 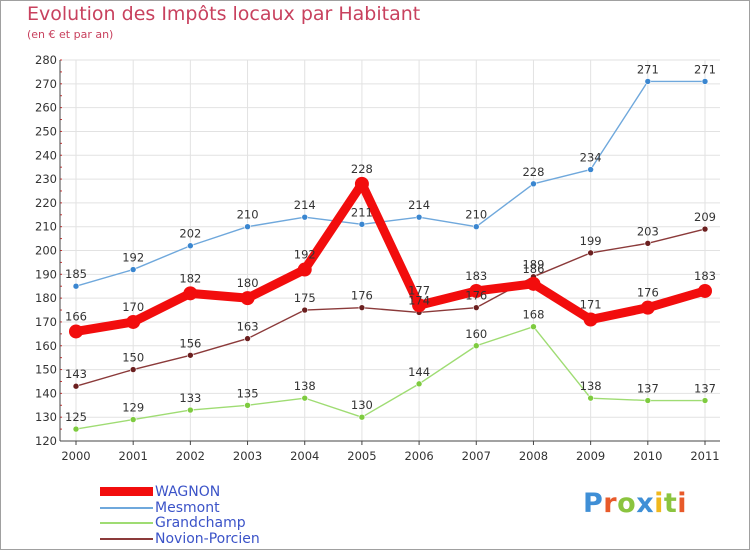 What do you see at coordinates (133, 307) in the screenshot?
I see `data-label: 170` at bounding box center [133, 307].